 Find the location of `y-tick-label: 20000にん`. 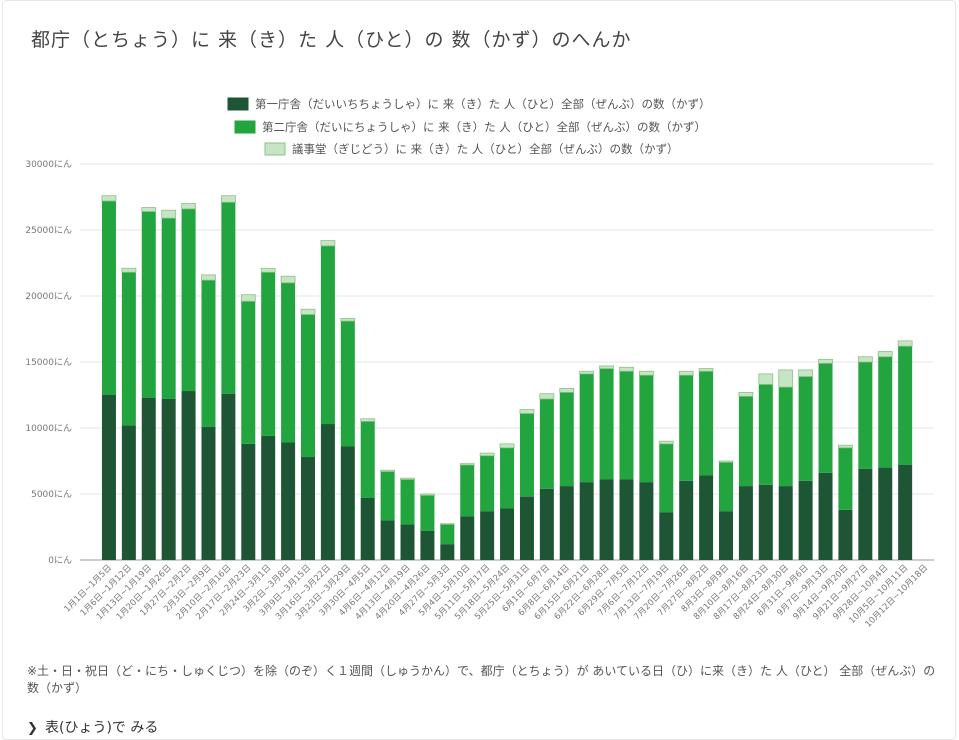

y-tick-label: 20000にん is located at coordinates (48, 296).